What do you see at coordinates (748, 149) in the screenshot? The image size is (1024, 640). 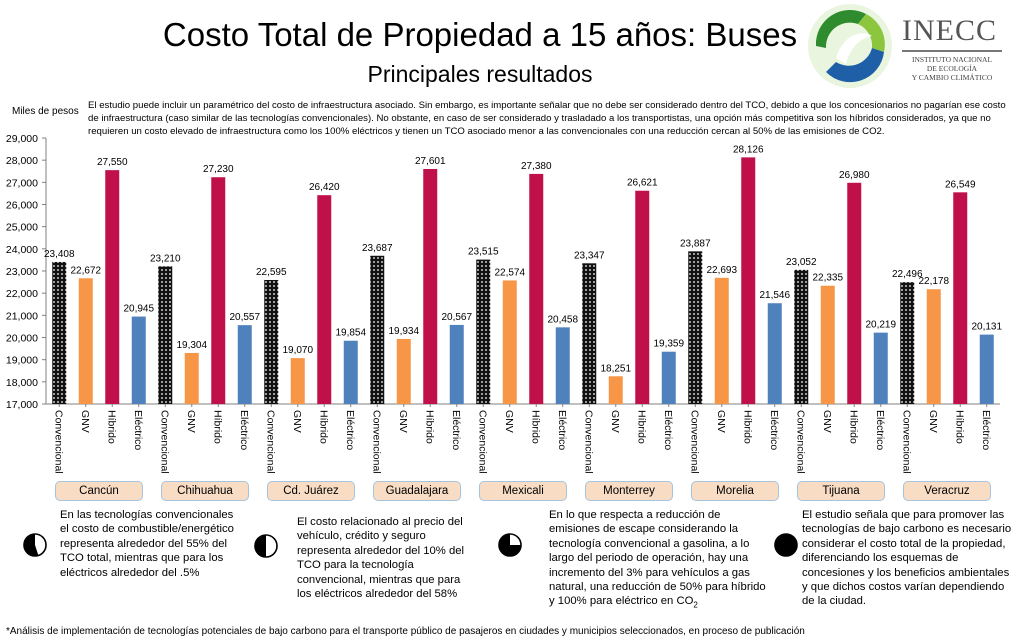 I see `data-label: 28,126` at bounding box center [748, 149].